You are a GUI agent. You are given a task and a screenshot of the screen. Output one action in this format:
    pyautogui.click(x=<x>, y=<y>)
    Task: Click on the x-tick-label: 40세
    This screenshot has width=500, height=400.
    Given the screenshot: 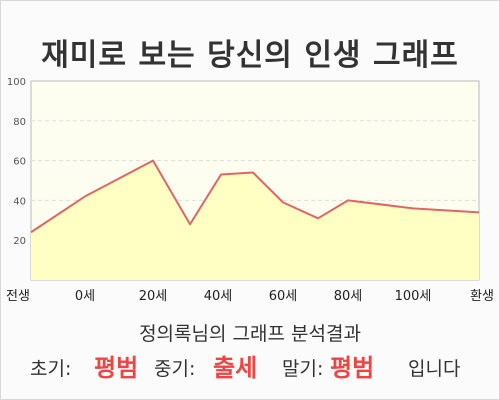 What is the action you would take?
    pyautogui.click(x=218, y=296)
    